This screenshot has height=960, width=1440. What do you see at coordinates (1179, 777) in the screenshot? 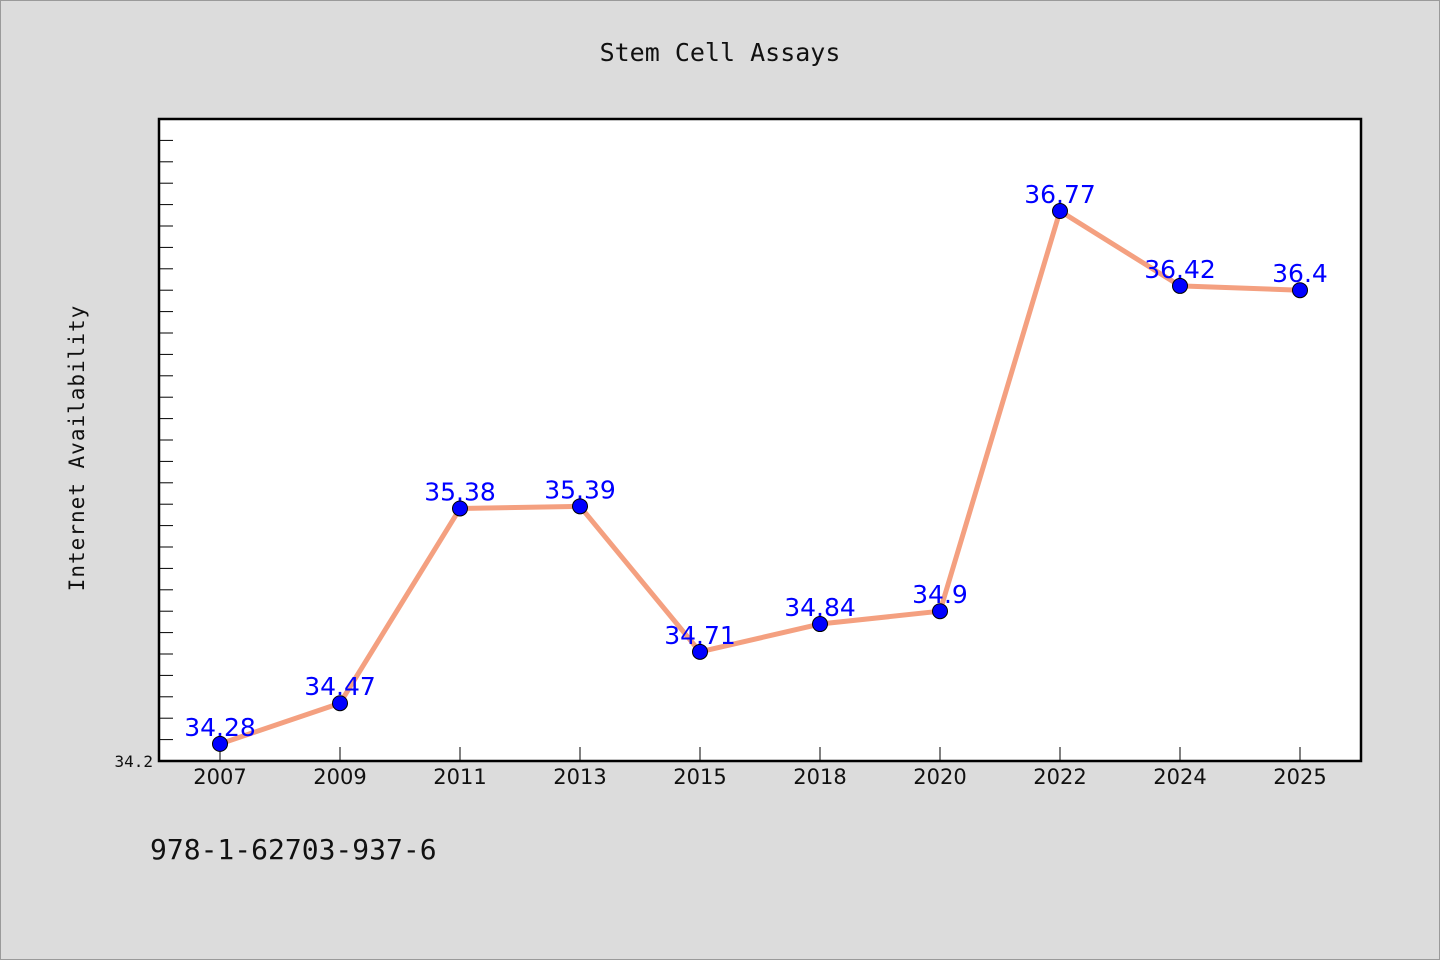
I see `x-tick-label: 2024` at bounding box center [1179, 777].